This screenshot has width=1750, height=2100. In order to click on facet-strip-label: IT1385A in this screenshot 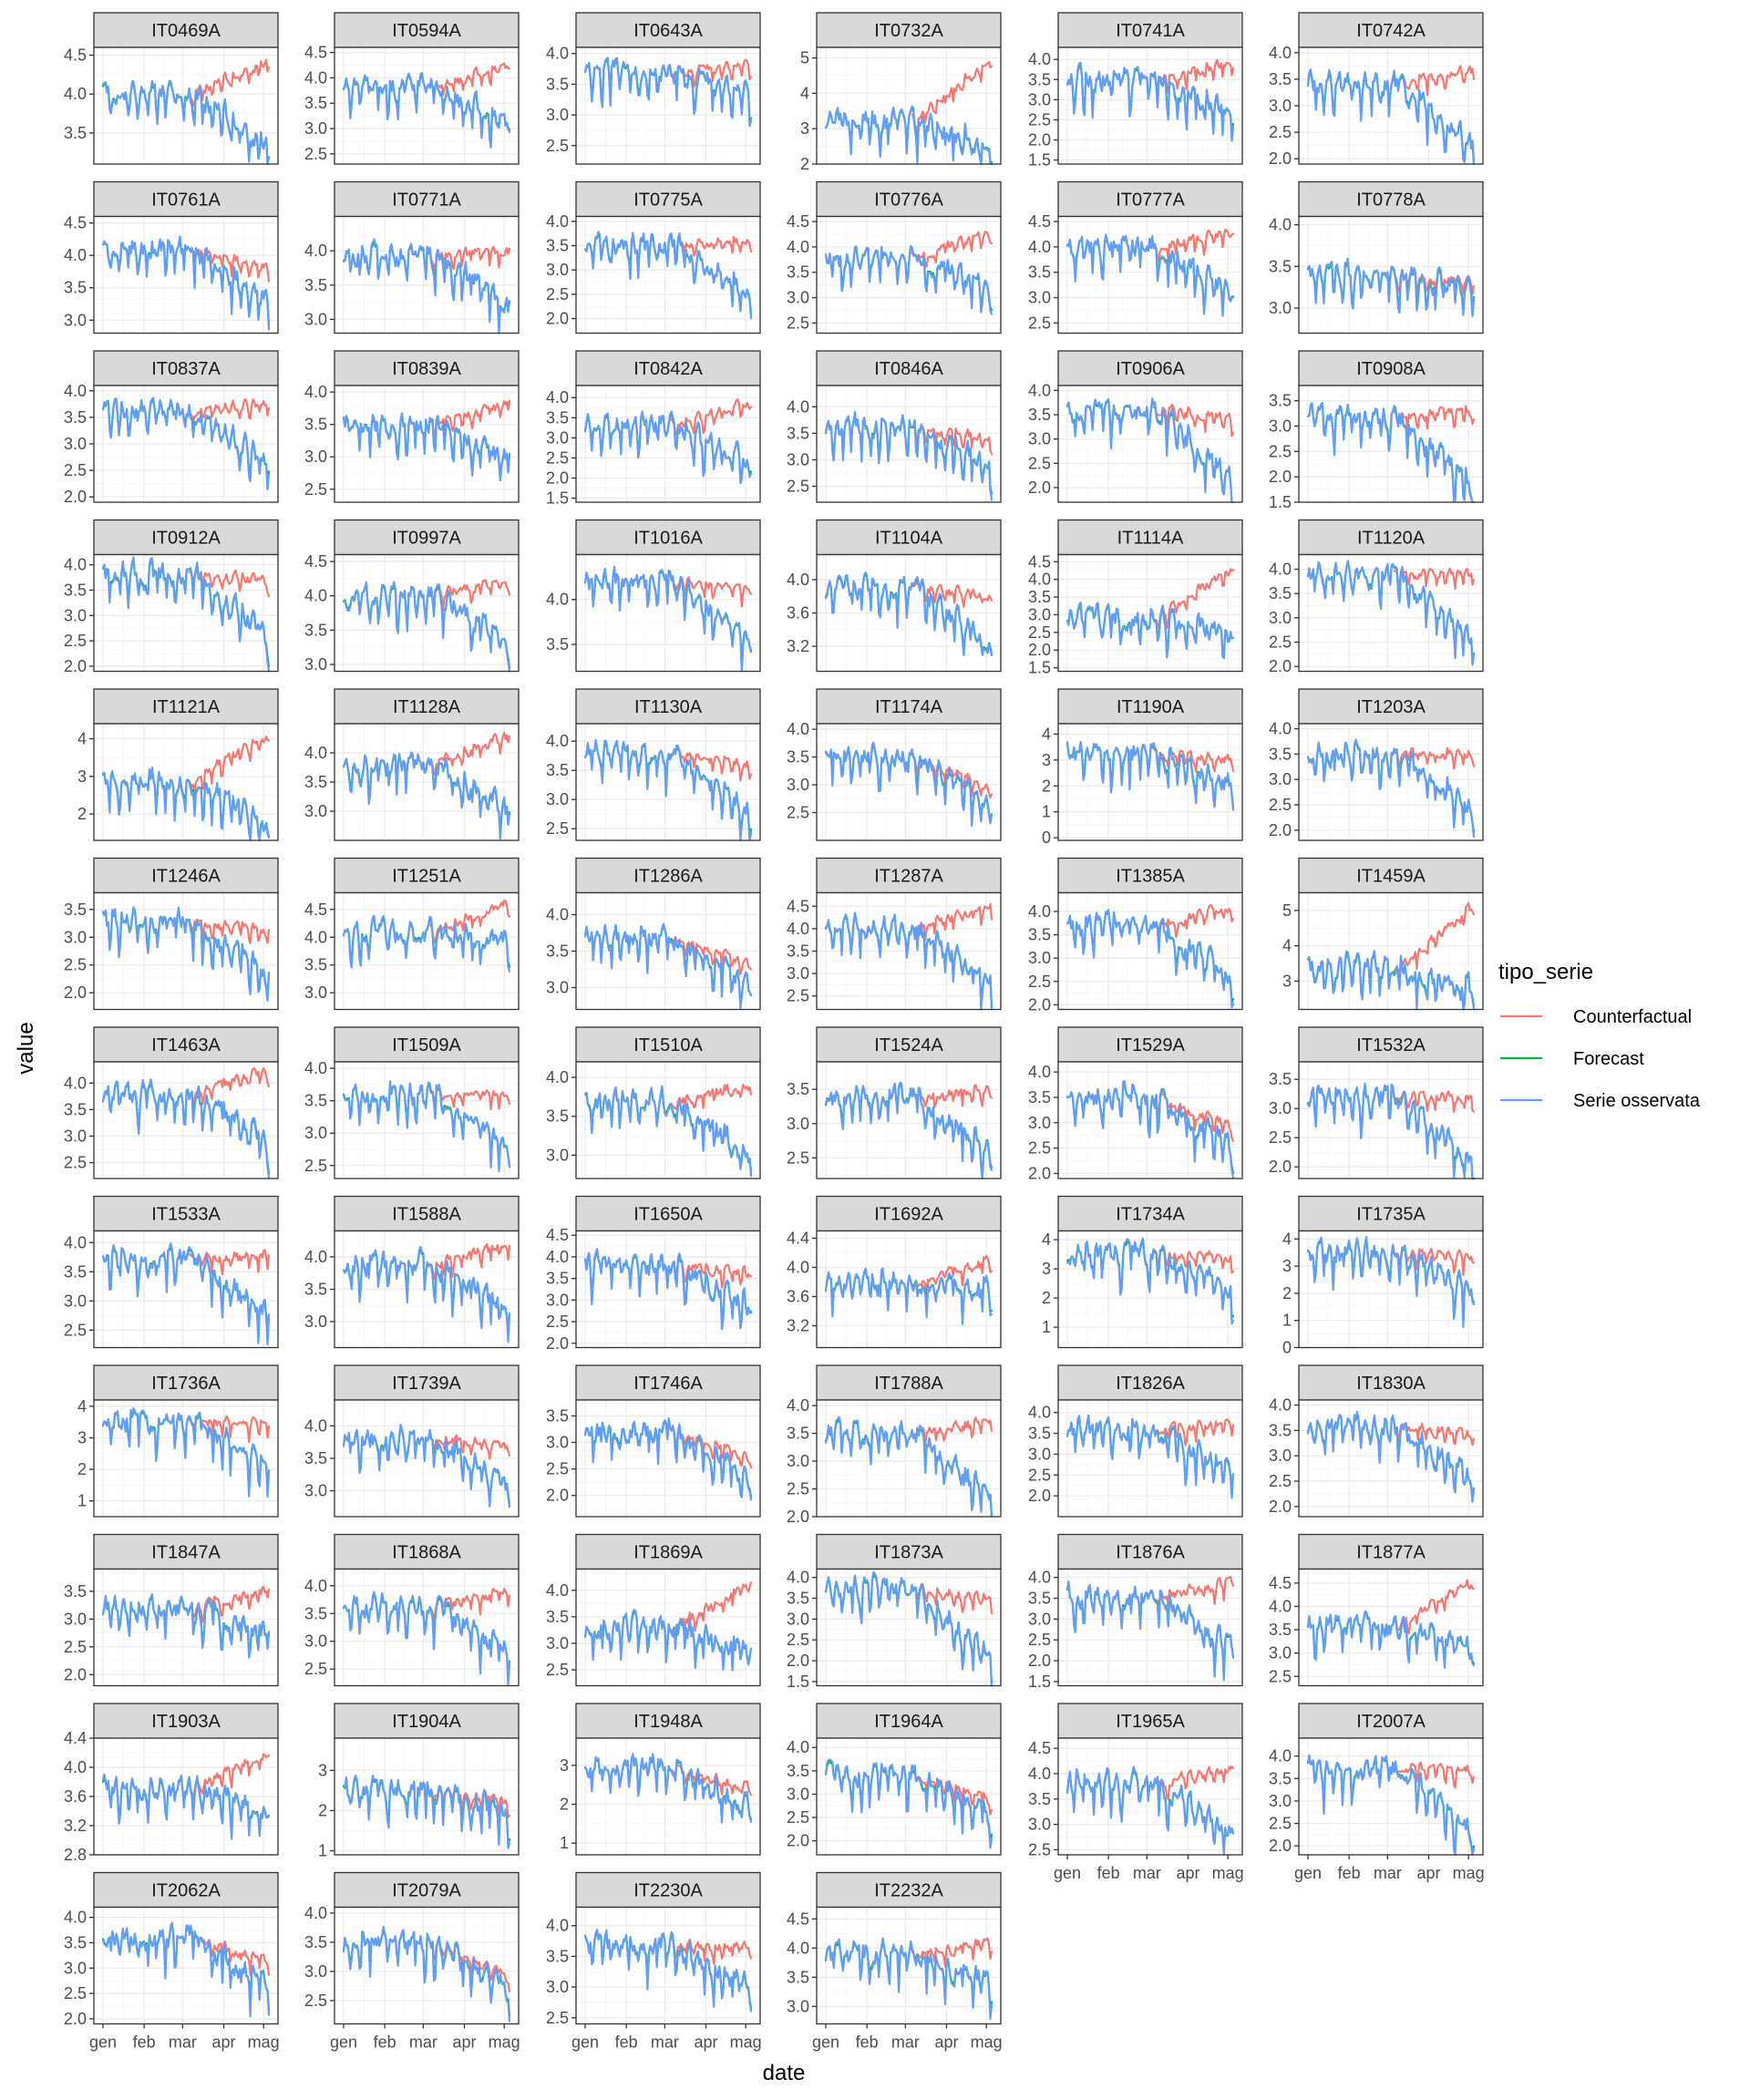, I will do `click(1151, 877)`.